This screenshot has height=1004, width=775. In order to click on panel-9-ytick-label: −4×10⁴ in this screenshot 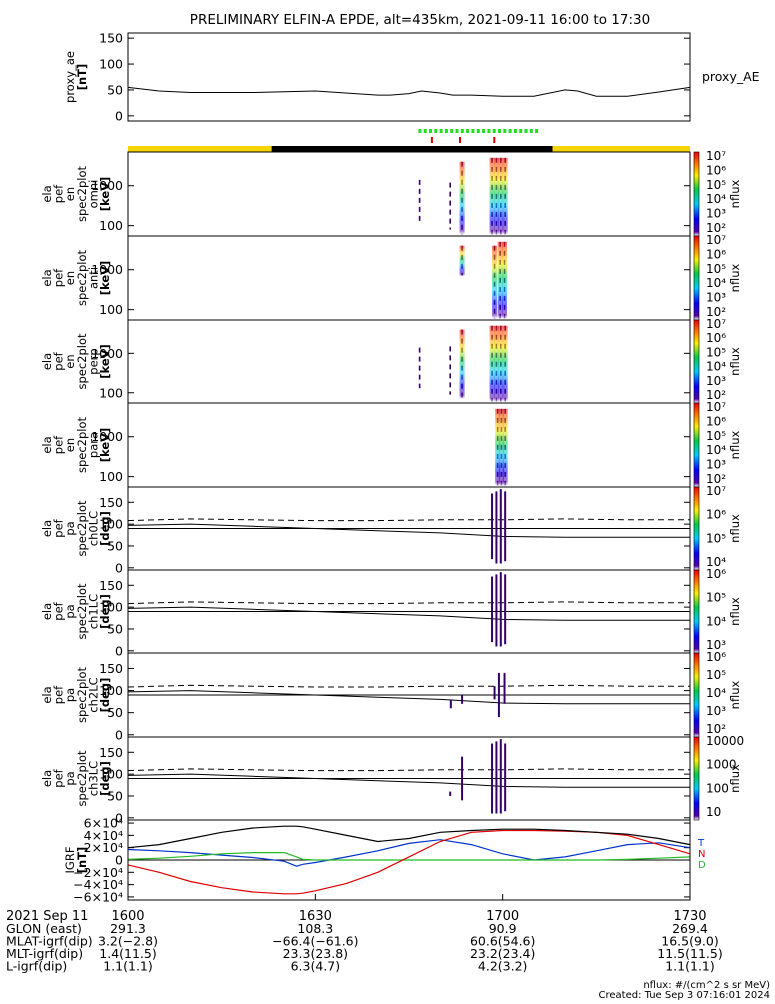, I will do `click(98, 884)`.